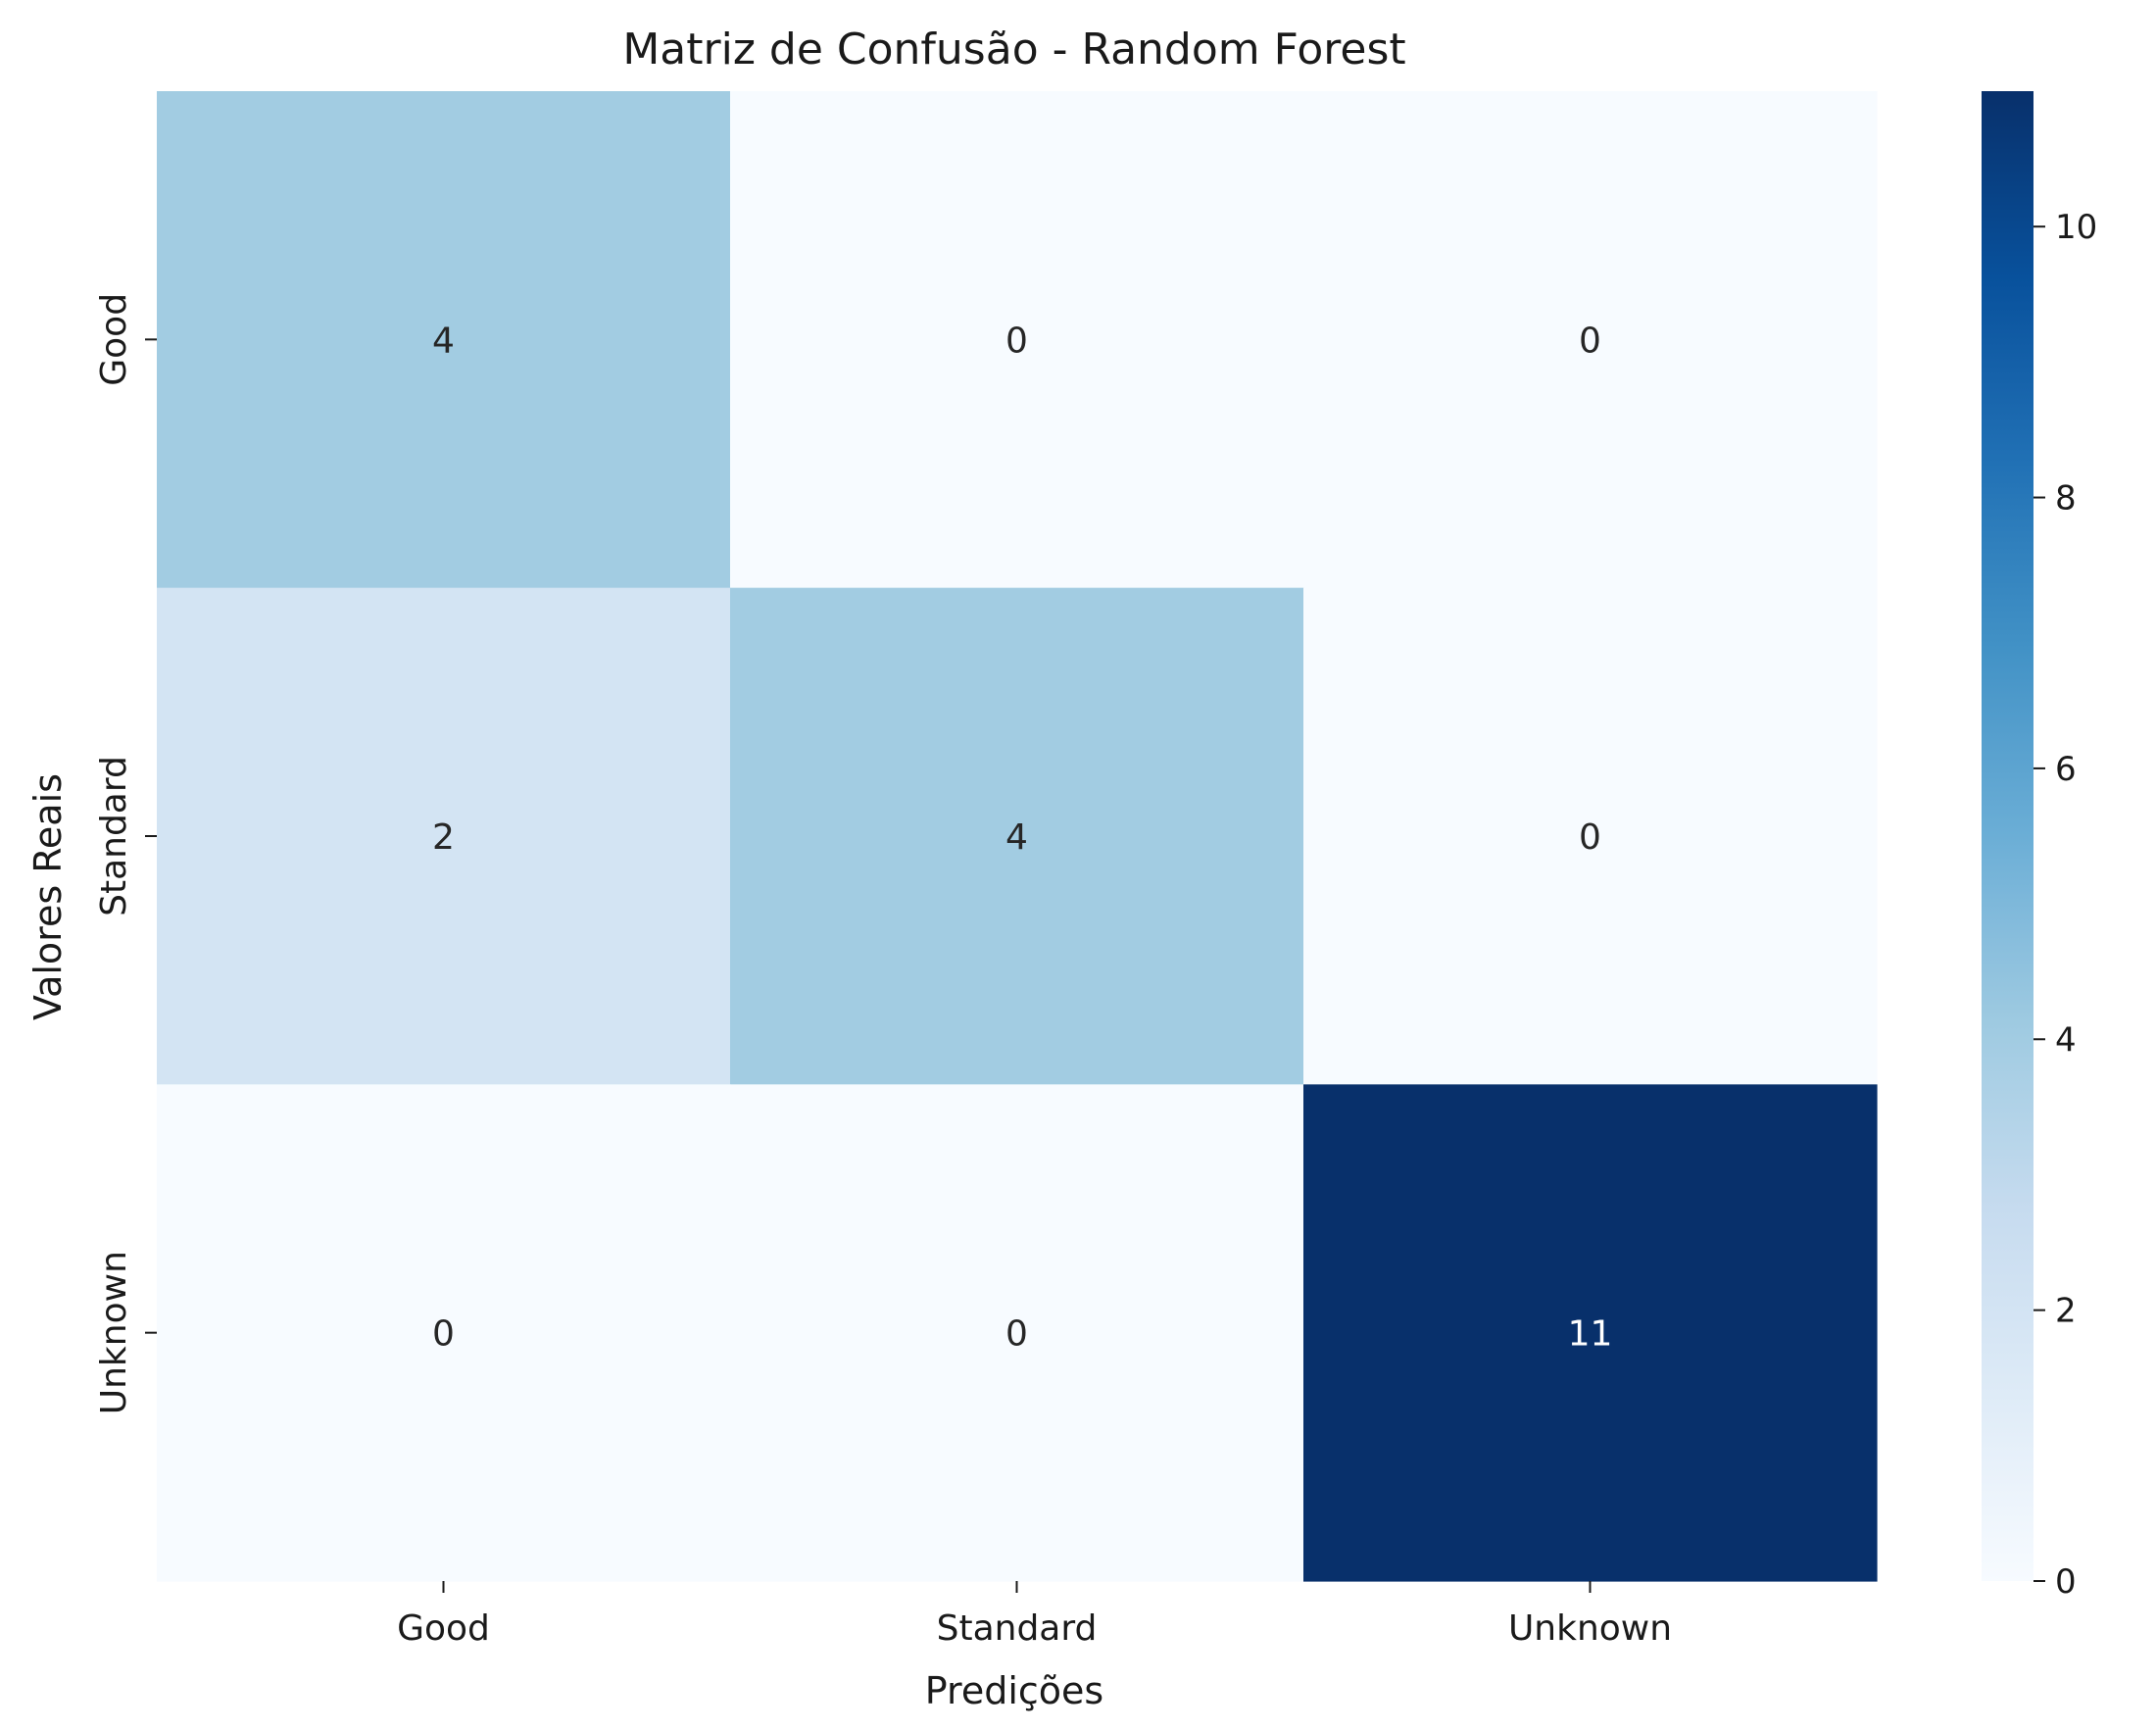 Image resolution: width=2156 pixels, height=1731 pixels. What do you see at coordinates (2008, 836) in the screenshot?
I see `colorbar` at bounding box center [2008, 836].